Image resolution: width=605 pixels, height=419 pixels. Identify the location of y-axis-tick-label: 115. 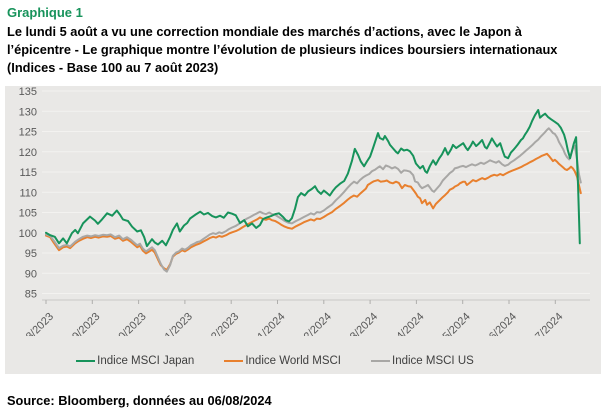
(28, 173).